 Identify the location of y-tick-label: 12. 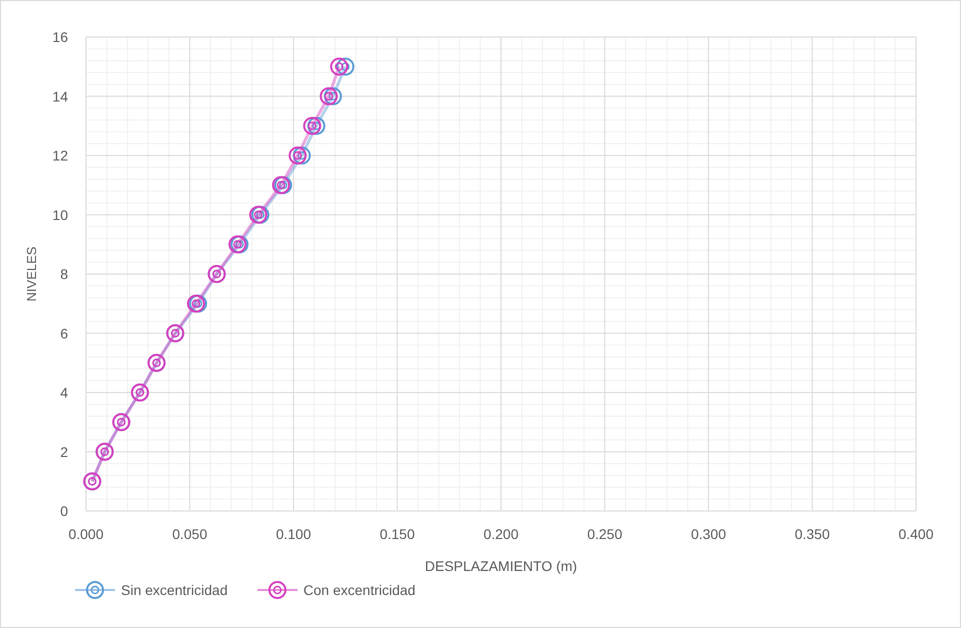
(60, 156).